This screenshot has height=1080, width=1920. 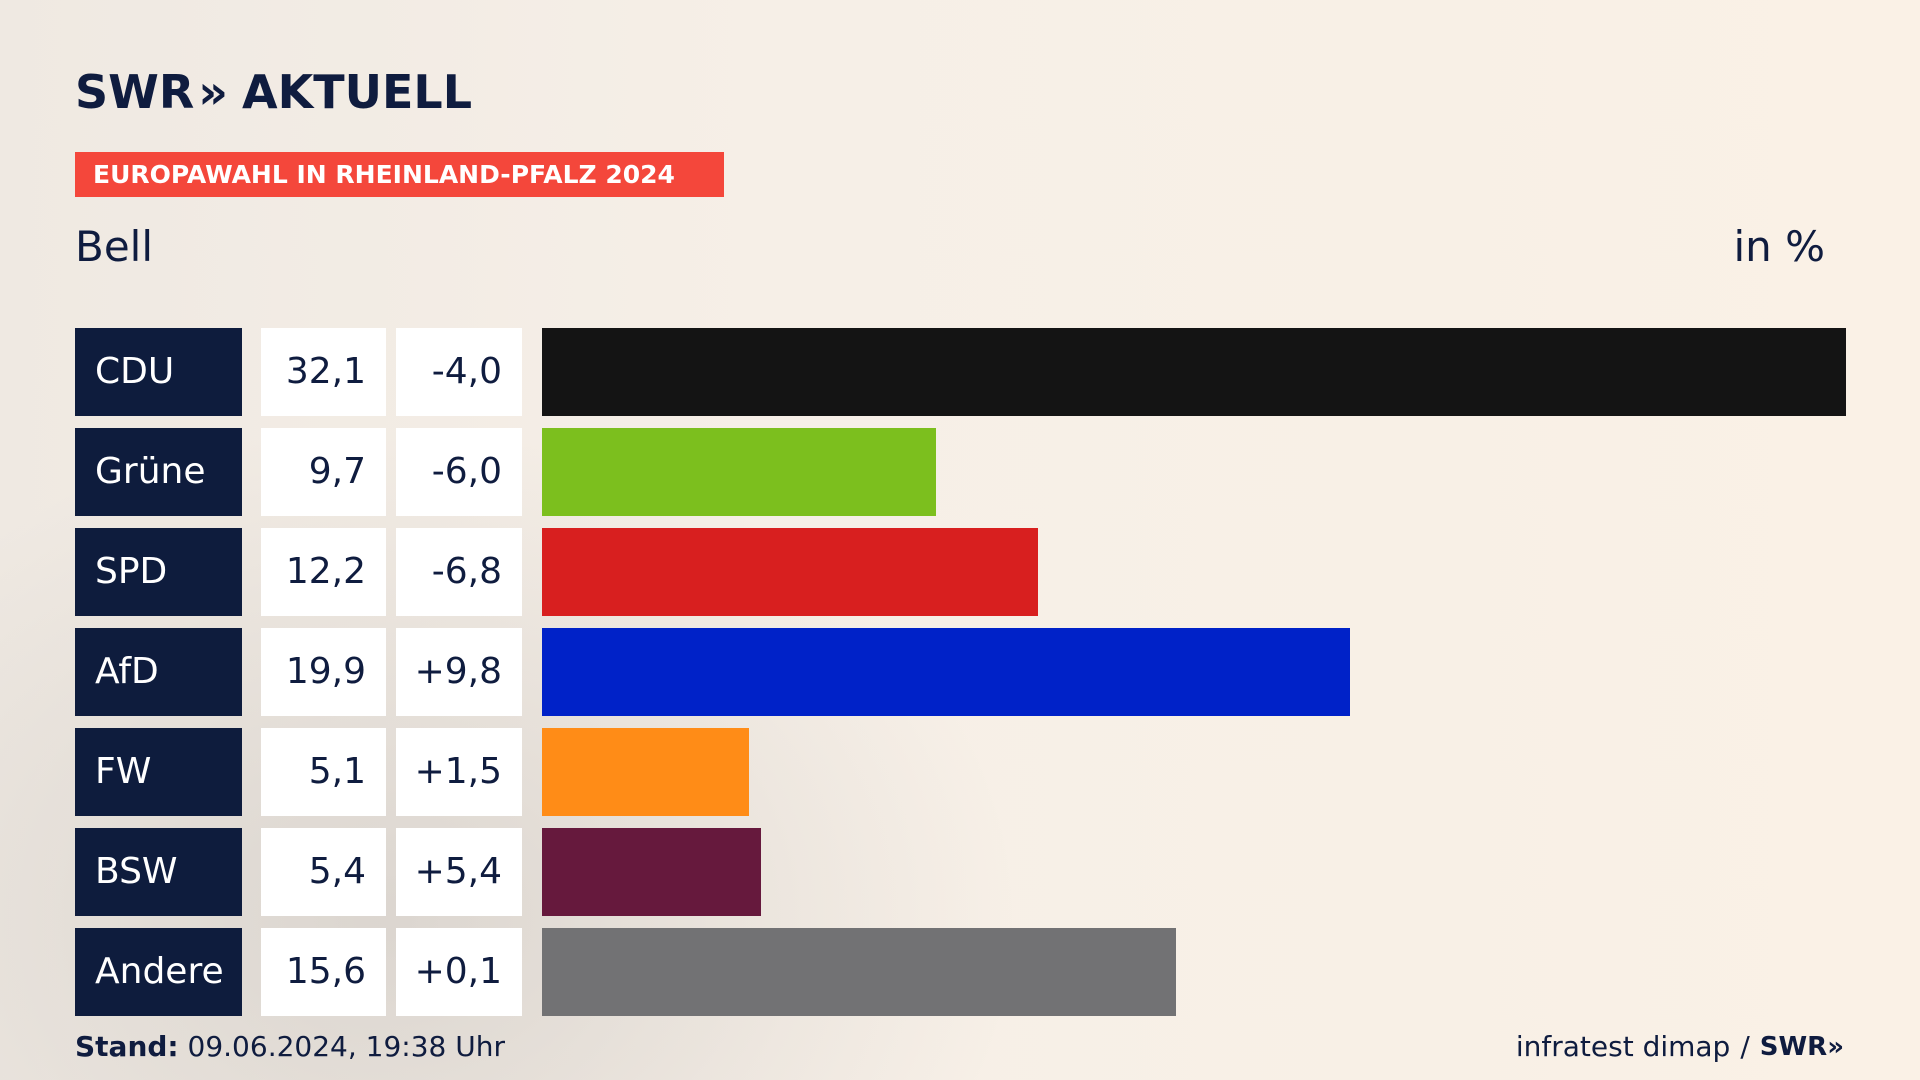 I want to click on value-label: 15,6, so click(x=323, y=972).